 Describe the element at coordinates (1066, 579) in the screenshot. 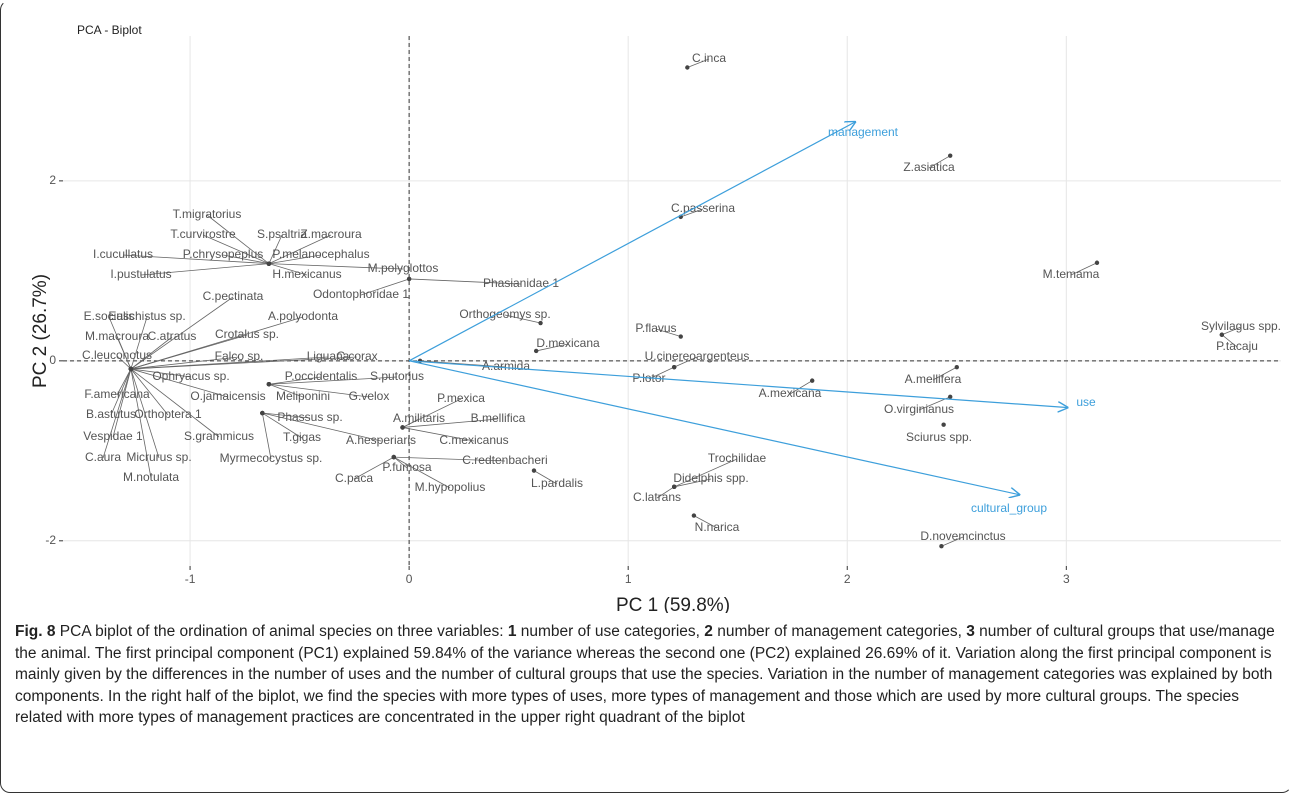

I see `x-tick-label: 3` at that location.